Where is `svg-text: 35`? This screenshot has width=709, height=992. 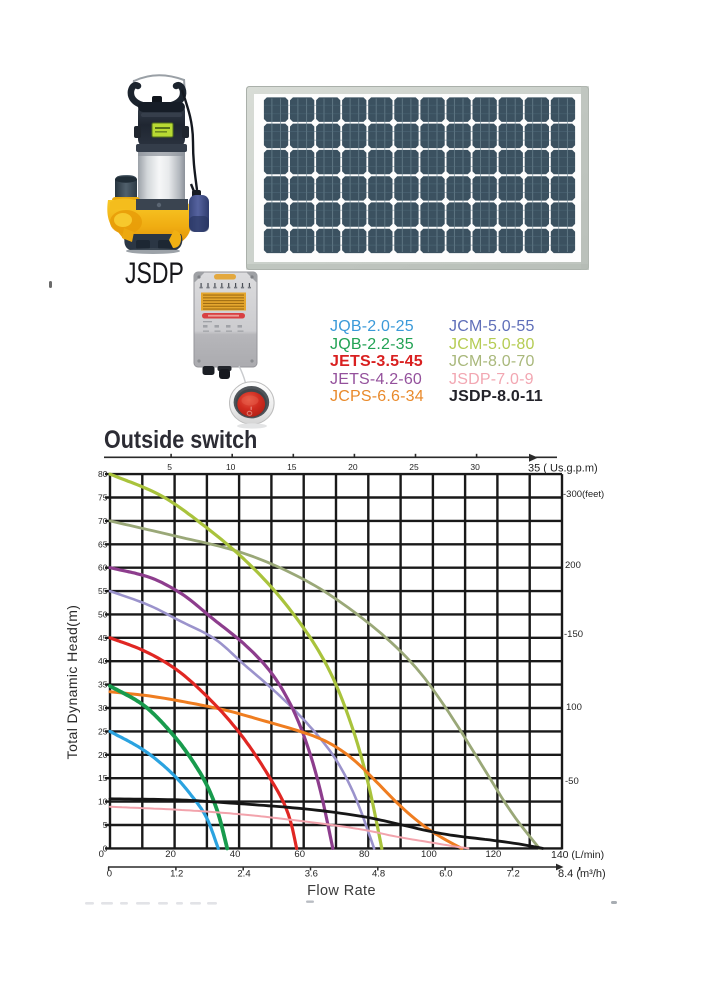 svg-text: 35 is located at coordinates (103, 685).